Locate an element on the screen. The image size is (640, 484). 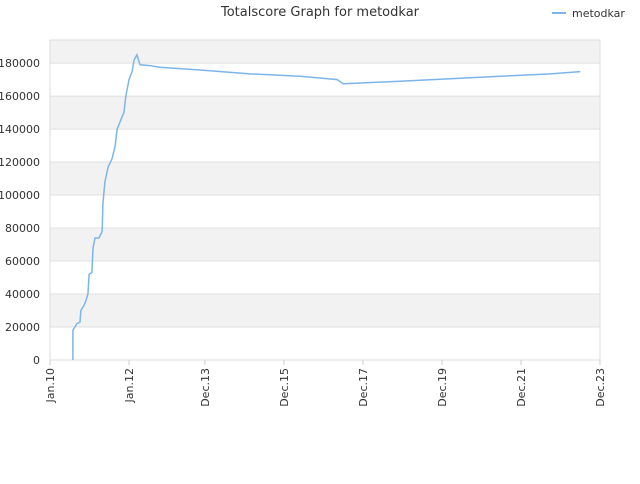
x-tick-label: Dec.17 is located at coordinates (363, 387).